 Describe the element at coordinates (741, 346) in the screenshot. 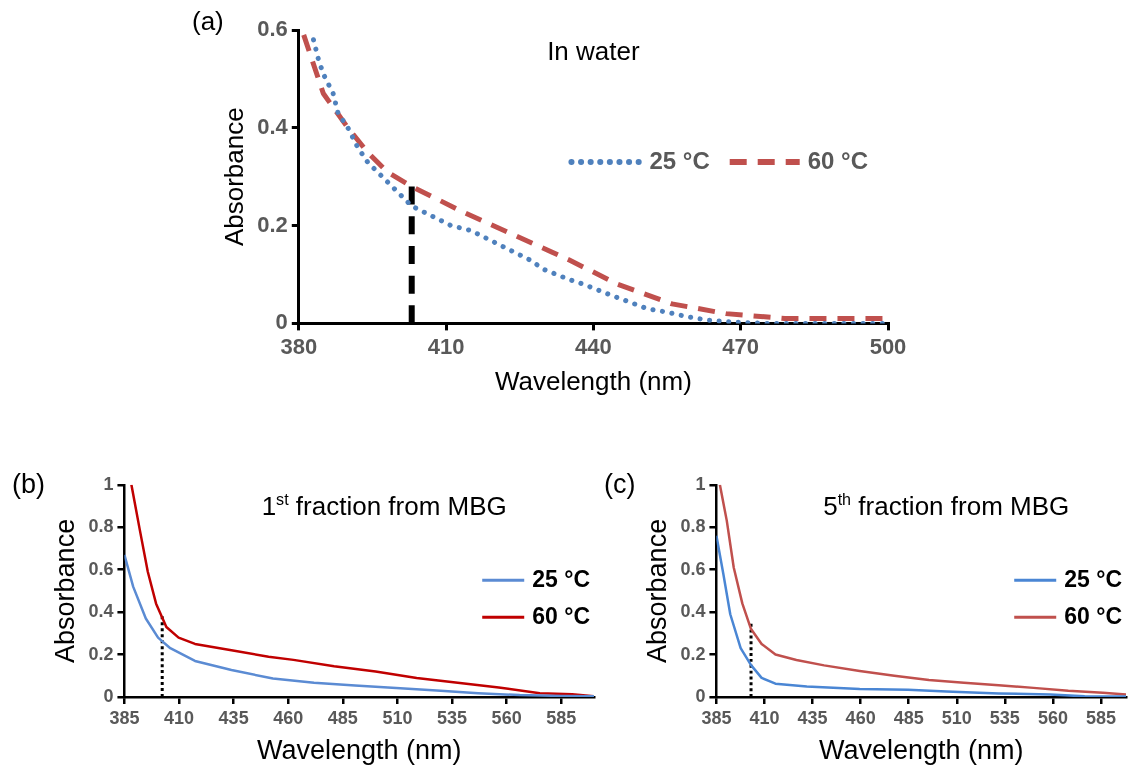

I see `x-tick-label: 470` at that location.